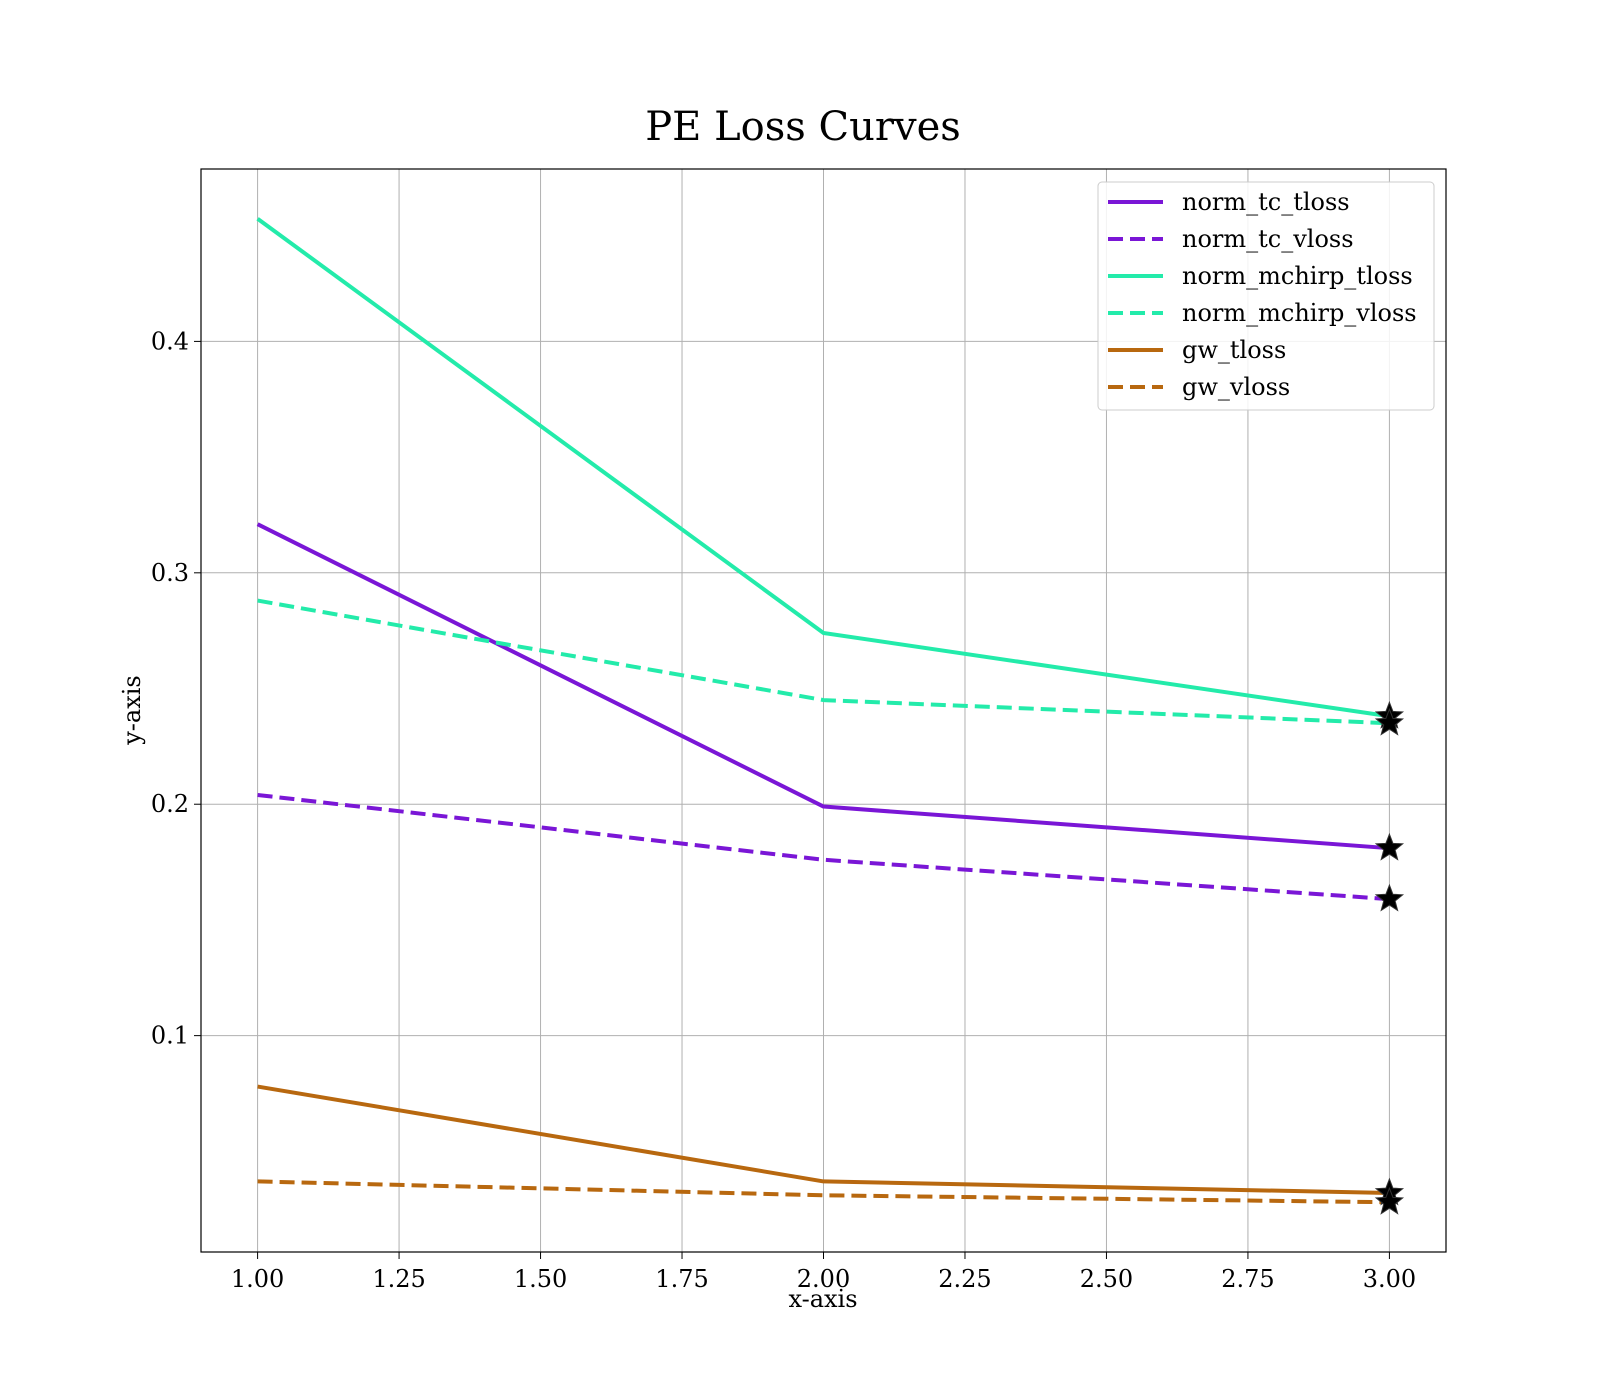 The image size is (1600, 1400). I want to click on legend-label-gw_vloss: gw_vloss, so click(1236, 387).